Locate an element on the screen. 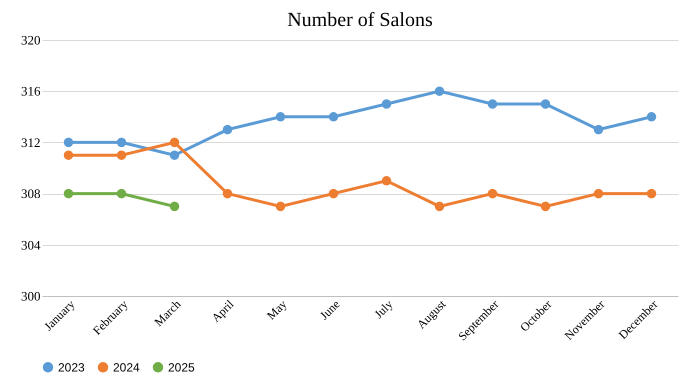 The image size is (698, 385). y-tick-label: 320 is located at coordinates (30, 40).